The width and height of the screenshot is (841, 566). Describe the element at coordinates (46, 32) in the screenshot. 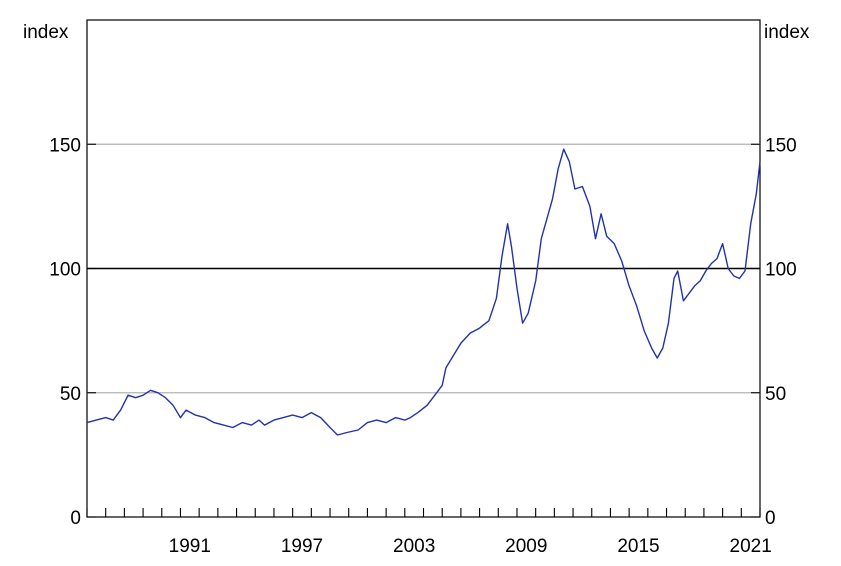

I see `left-unit-label: index` at that location.